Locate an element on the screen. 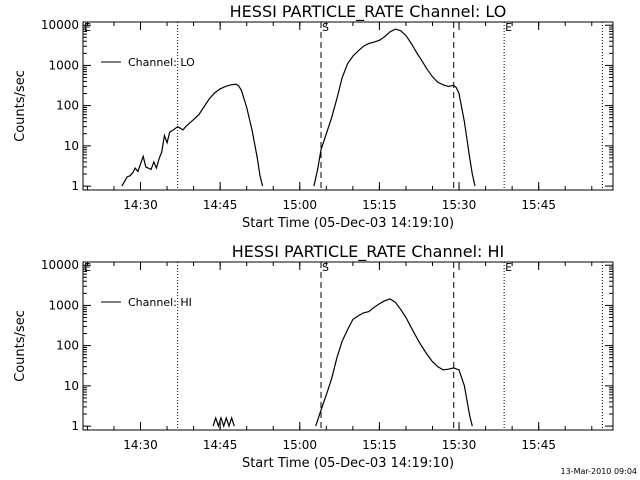  event-marker-label-hi: S is located at coordinates (325, 267).